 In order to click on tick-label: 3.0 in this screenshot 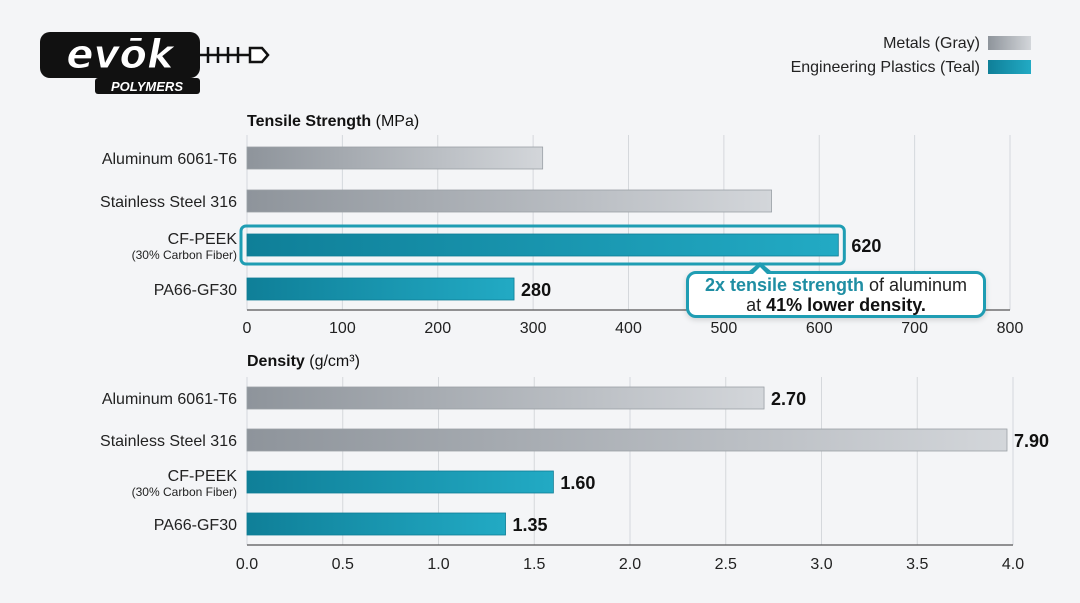, I will do `click(821, 564)`.